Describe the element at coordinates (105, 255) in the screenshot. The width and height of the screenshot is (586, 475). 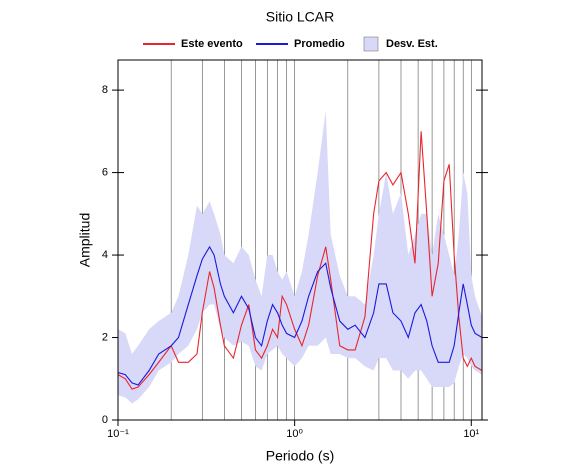
I see `y-tick-label: 4` at that location.